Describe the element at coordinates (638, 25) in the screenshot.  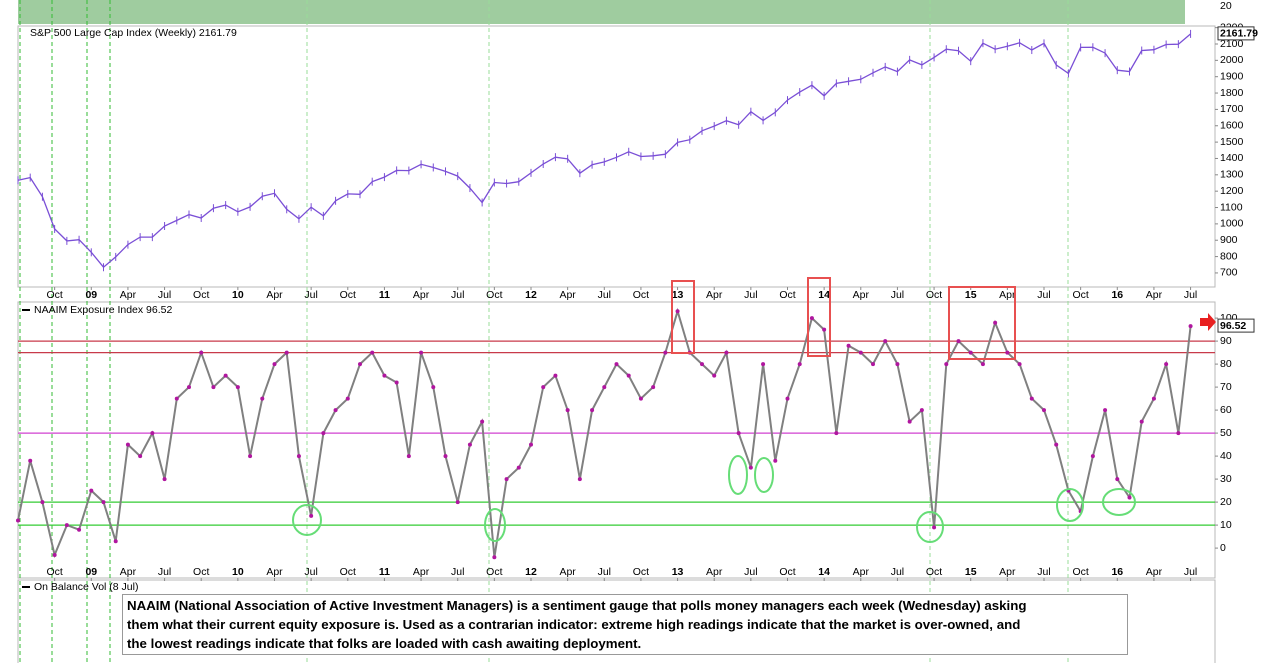
I see `separator` at that location.